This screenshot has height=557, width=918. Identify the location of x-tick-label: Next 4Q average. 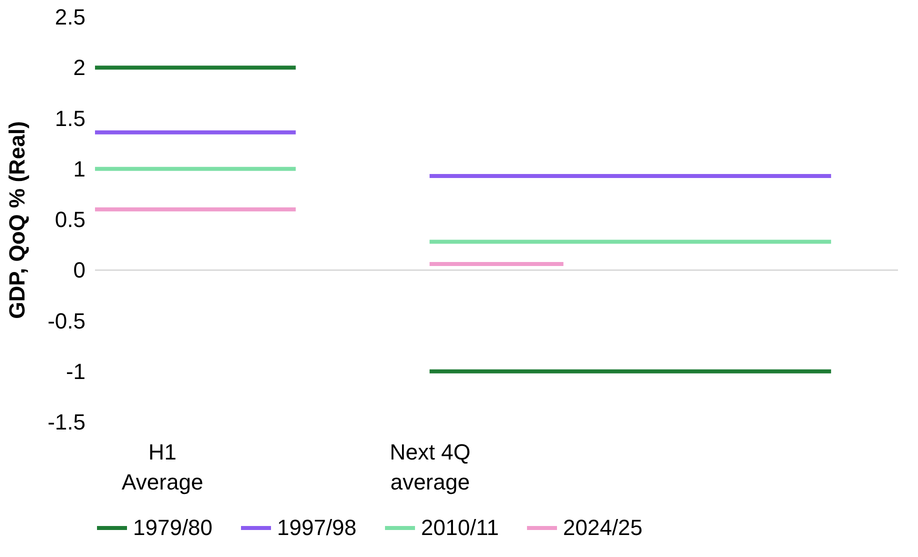
(430, 467).